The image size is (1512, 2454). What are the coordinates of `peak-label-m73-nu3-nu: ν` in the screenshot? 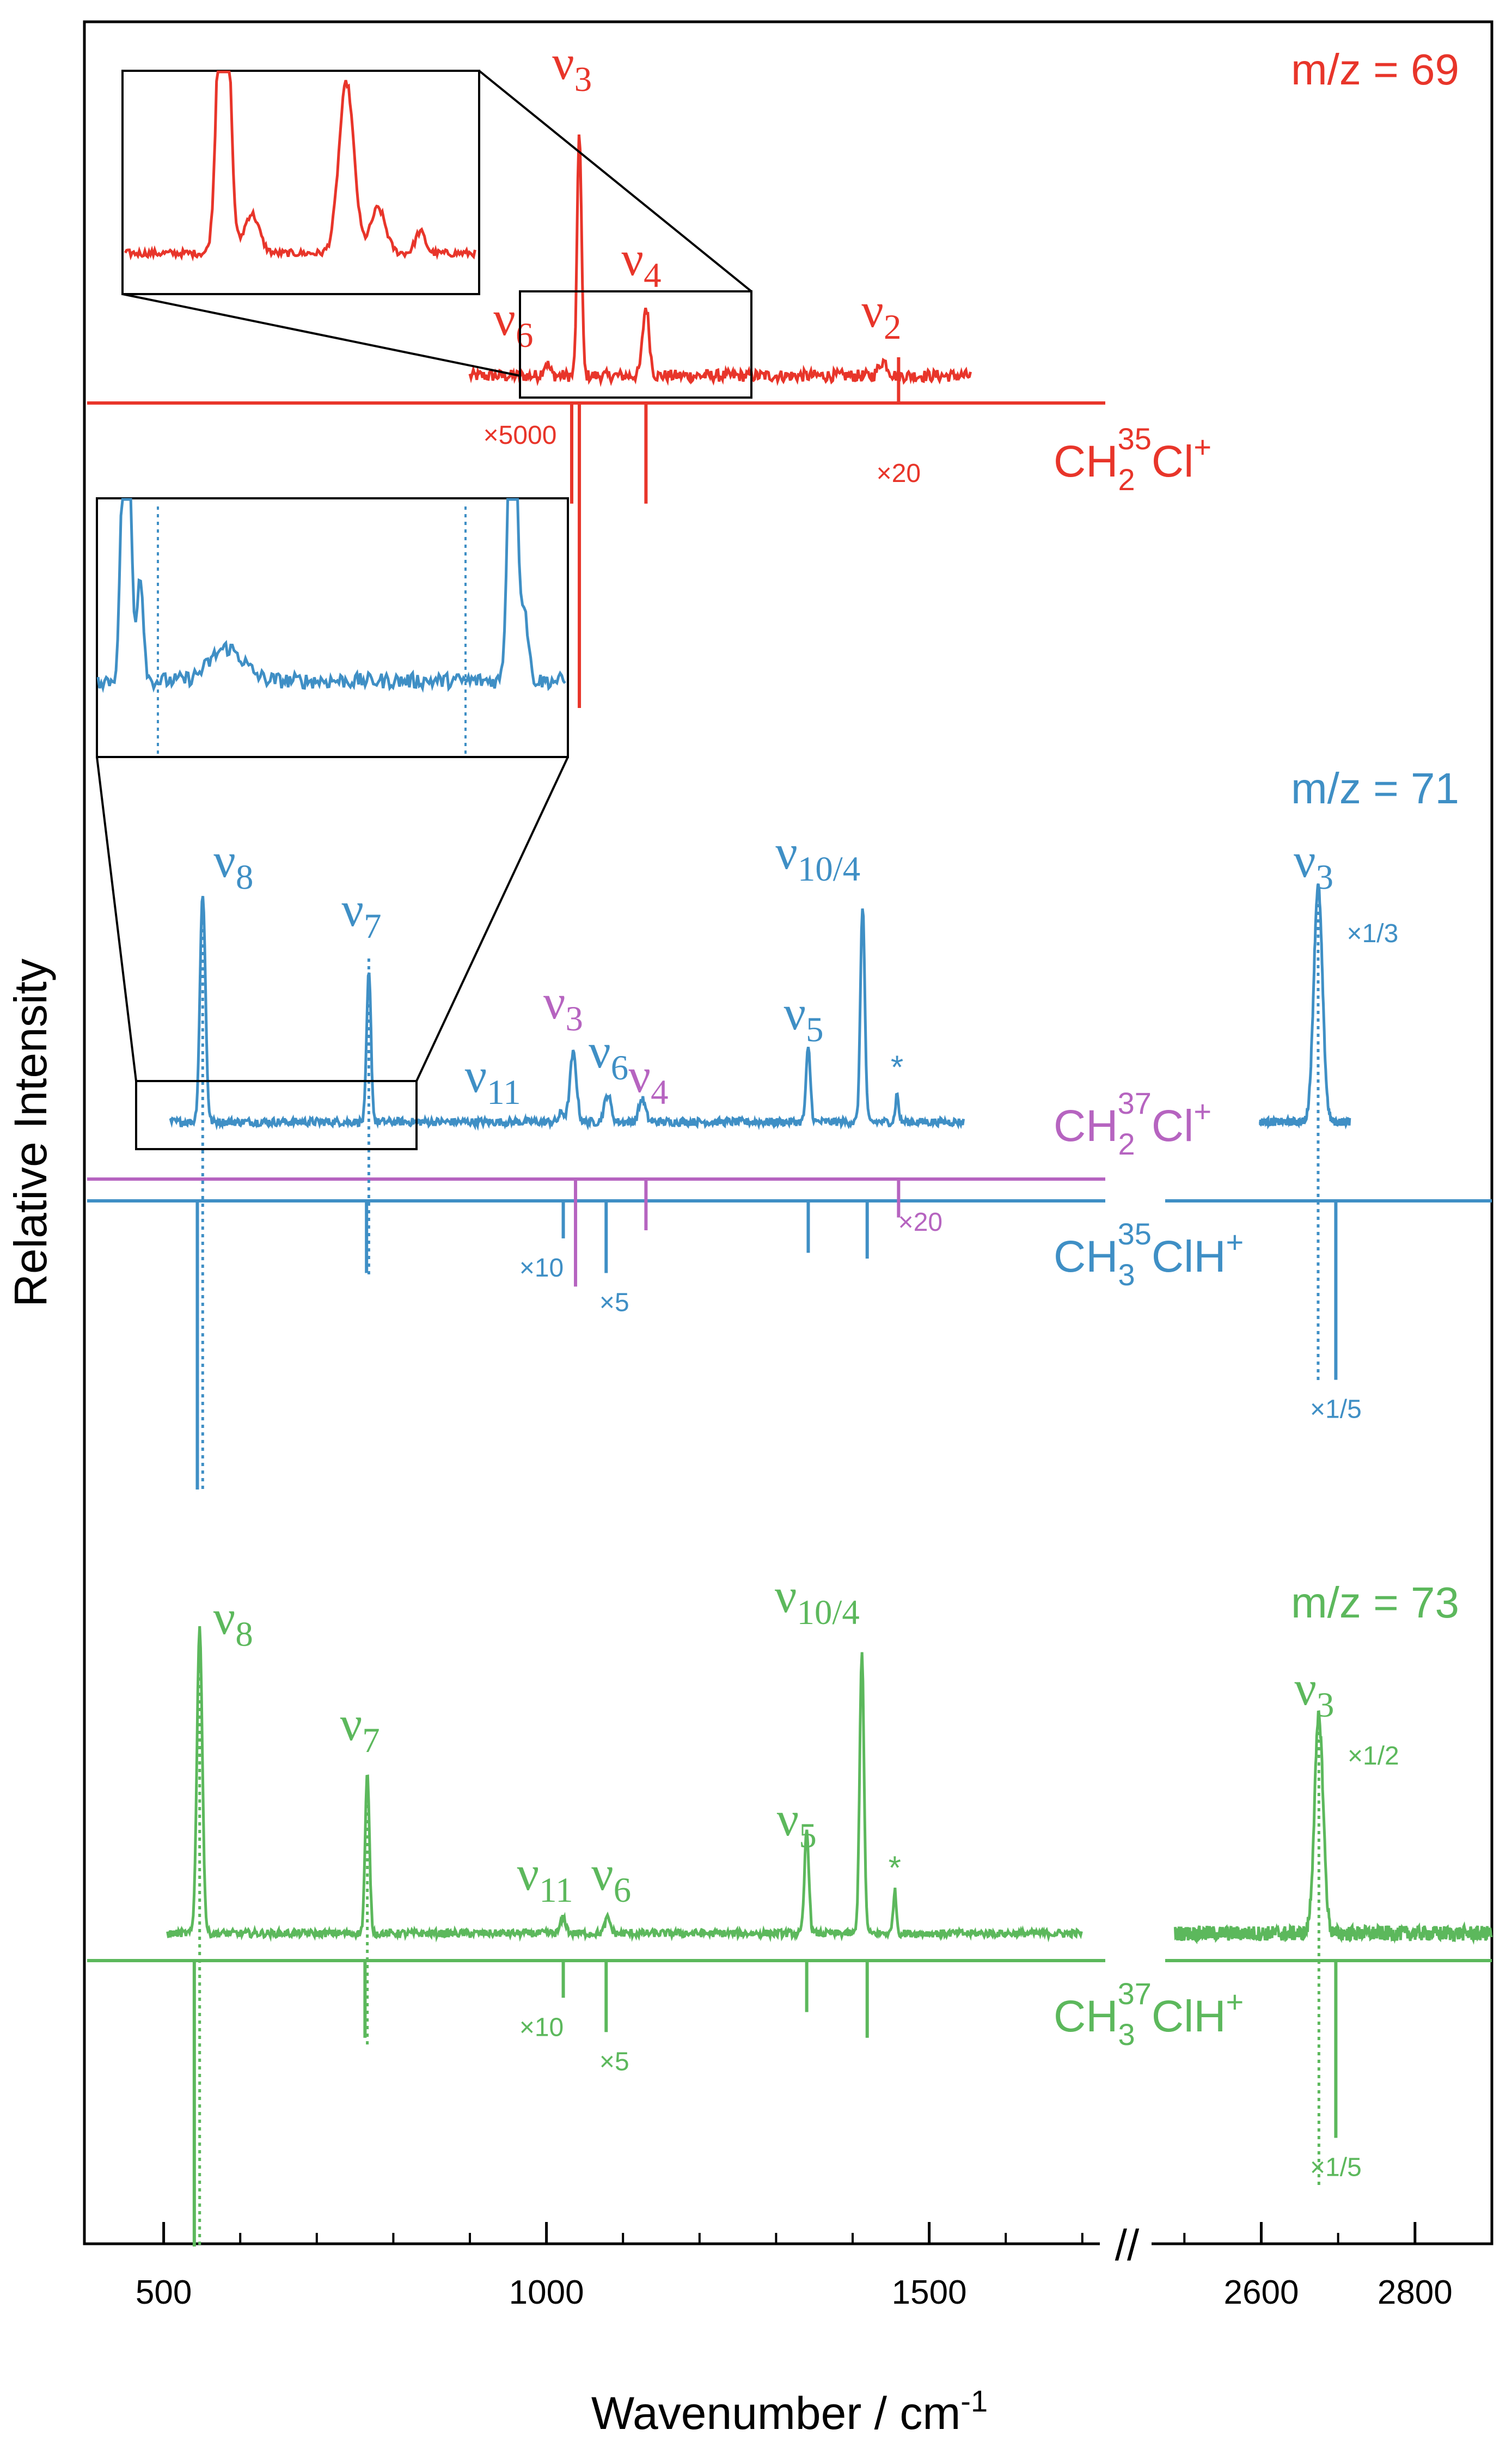 It's located at (1305, 1689).